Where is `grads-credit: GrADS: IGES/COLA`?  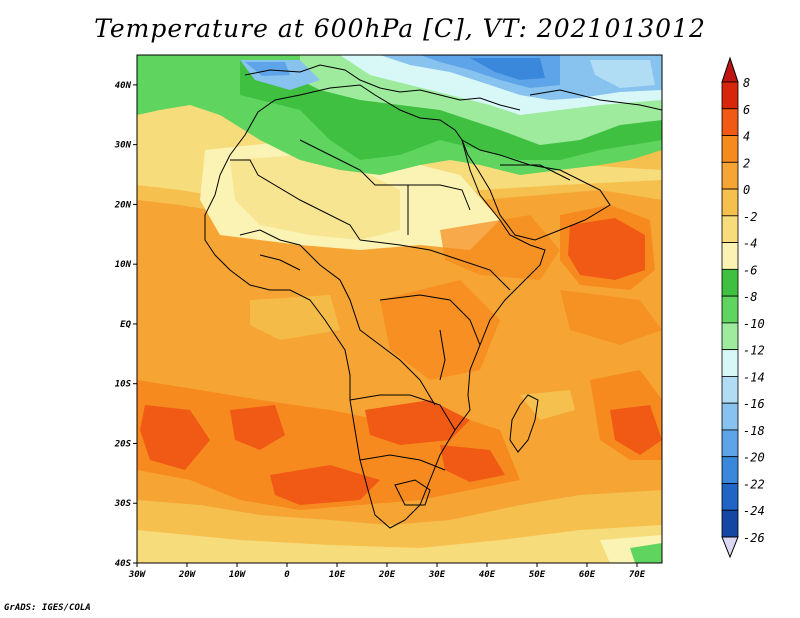 grads-credit: GrADS: IGES/COLA is located at coordinates (47, 608).